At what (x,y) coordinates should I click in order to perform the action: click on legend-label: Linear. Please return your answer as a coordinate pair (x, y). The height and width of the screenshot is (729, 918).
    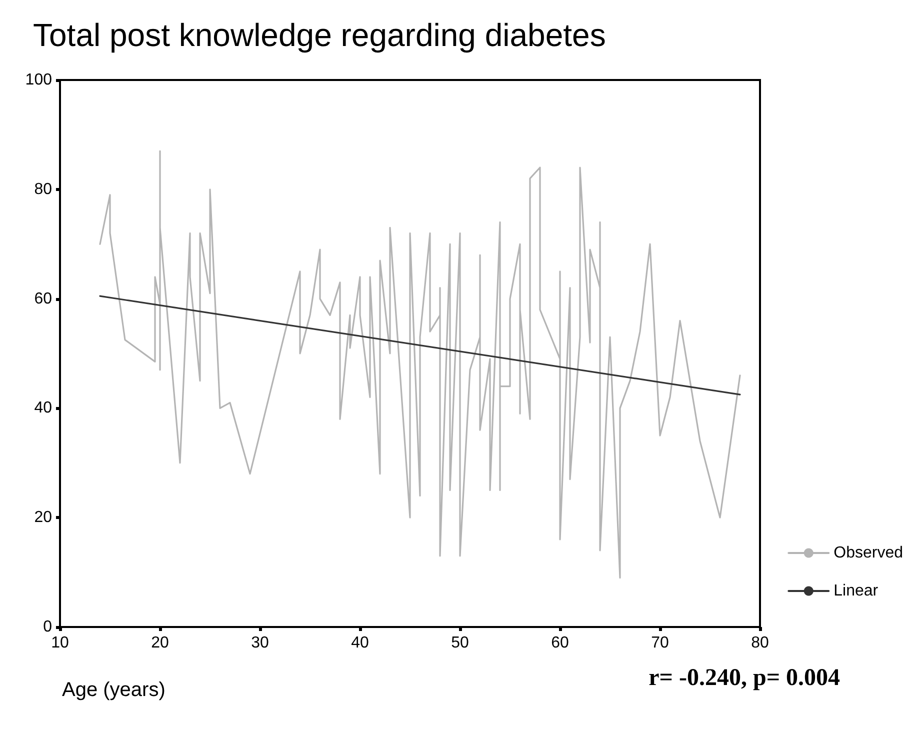
    Looking at the image, I should click on (856, 591).